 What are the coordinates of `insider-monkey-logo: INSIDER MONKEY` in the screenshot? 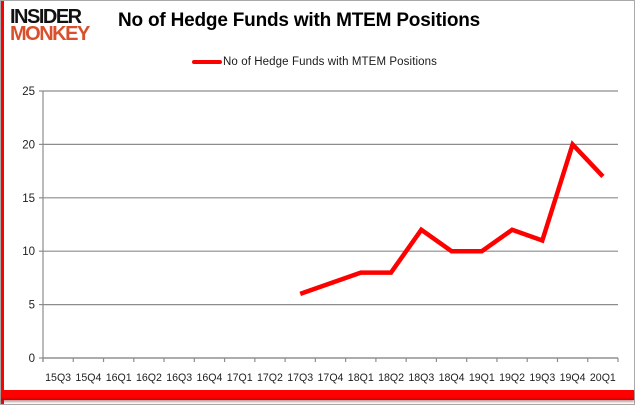 It's located at (50, 25).